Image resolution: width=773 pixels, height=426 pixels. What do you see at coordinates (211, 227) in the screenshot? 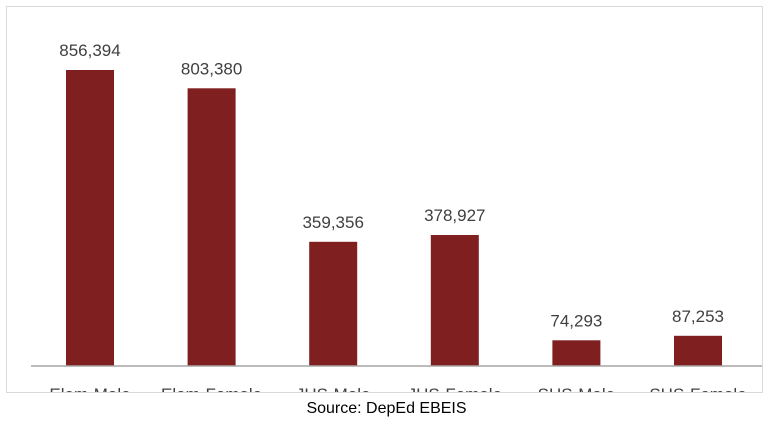
I see `bar-elem-female` at bounding box center [211, 227].